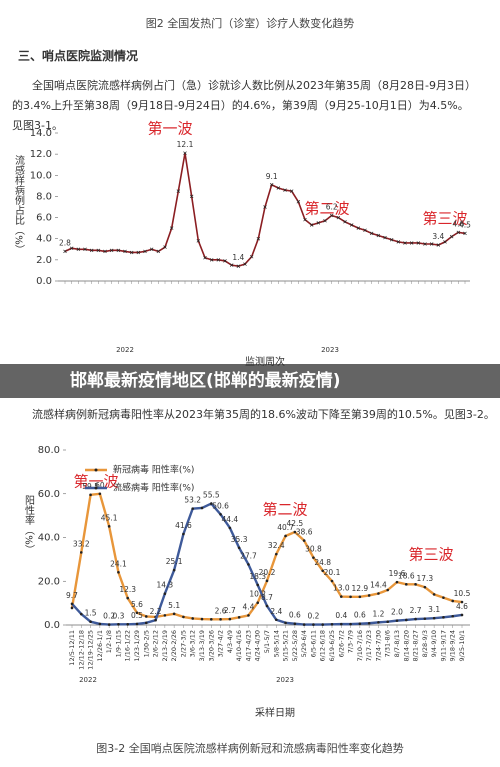 The width and height of the screenshot is (500, 767). I want to click on data-label: 12.1, so click(185, 144).